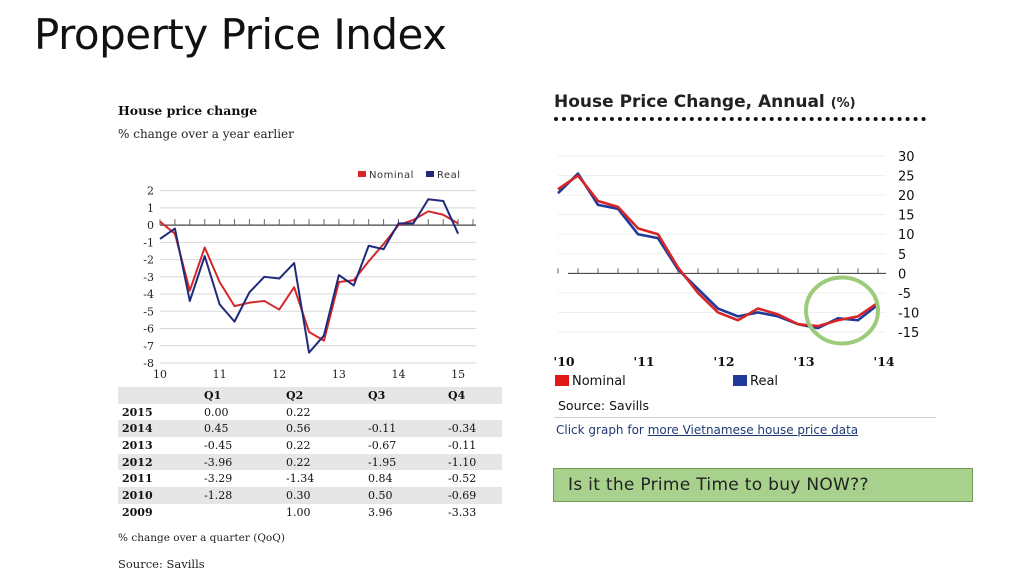 This screenshot has width=1024, height=578. What do you see at coordinates (908, 313) in the screenshot?
I see `y-tick-label: -10` at bounding box center [908, 313].